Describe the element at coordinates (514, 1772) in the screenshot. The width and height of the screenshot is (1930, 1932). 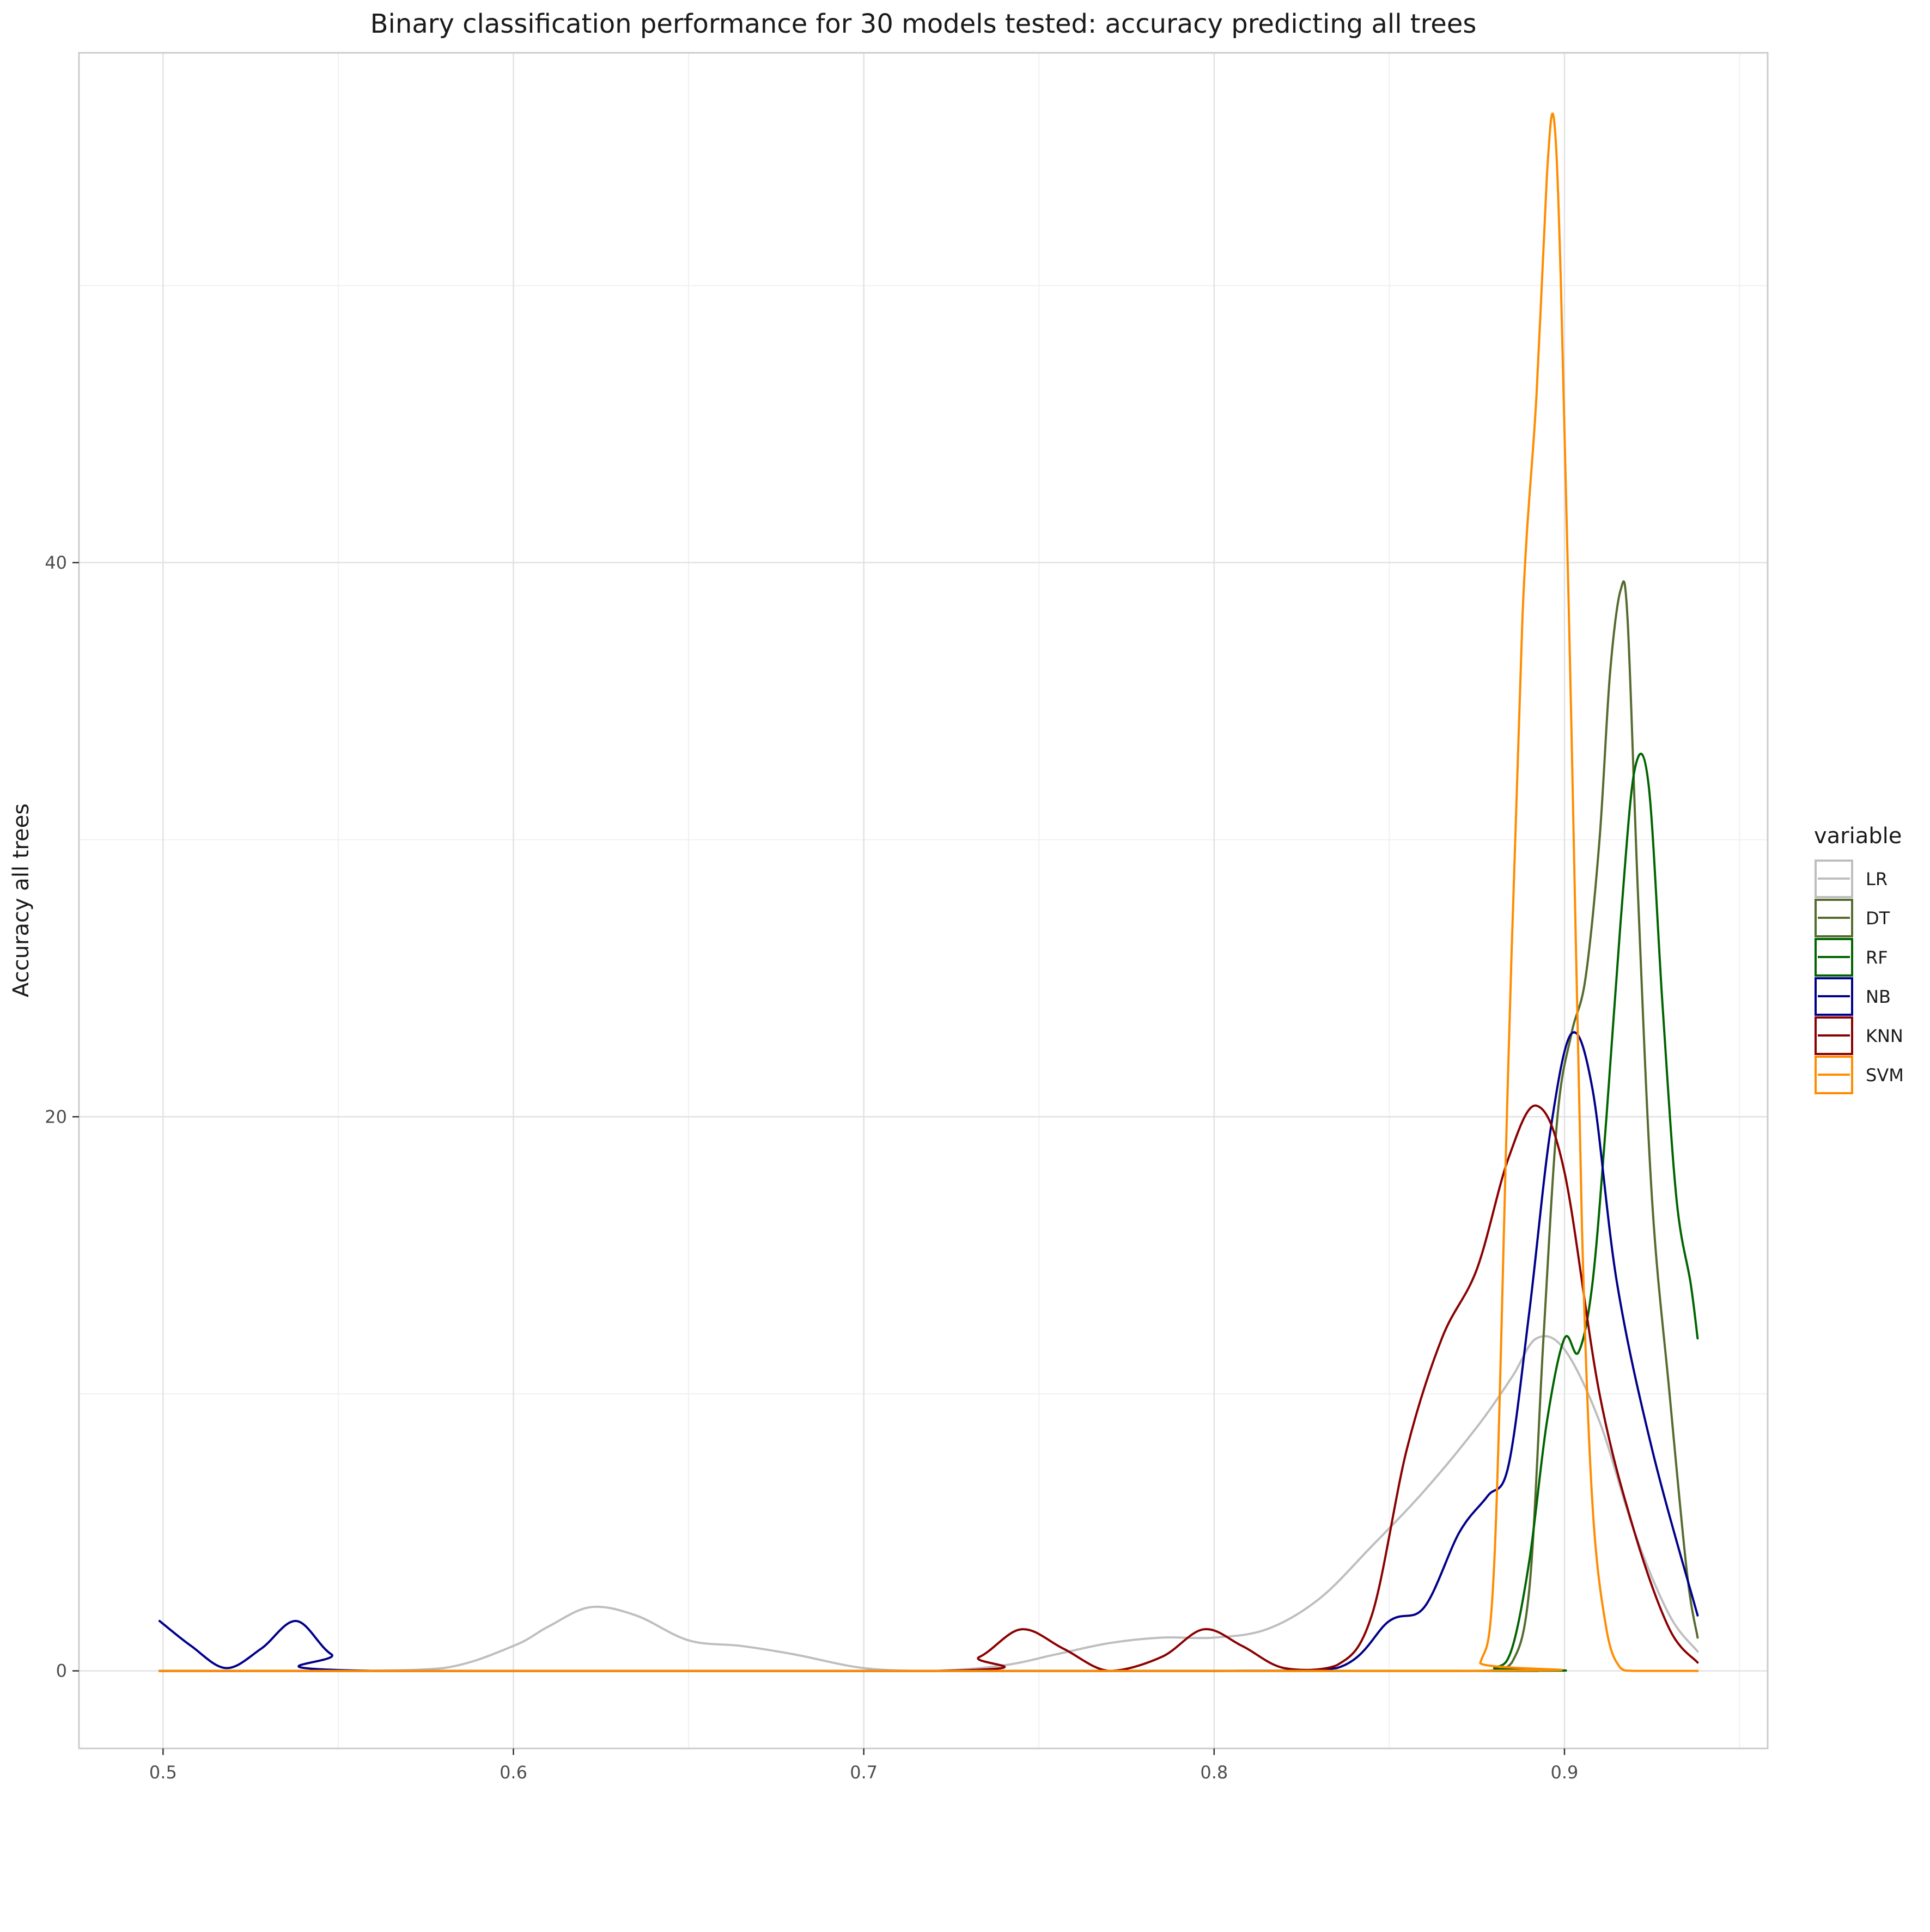
I see `x-tick-label: 0.6` at that location.